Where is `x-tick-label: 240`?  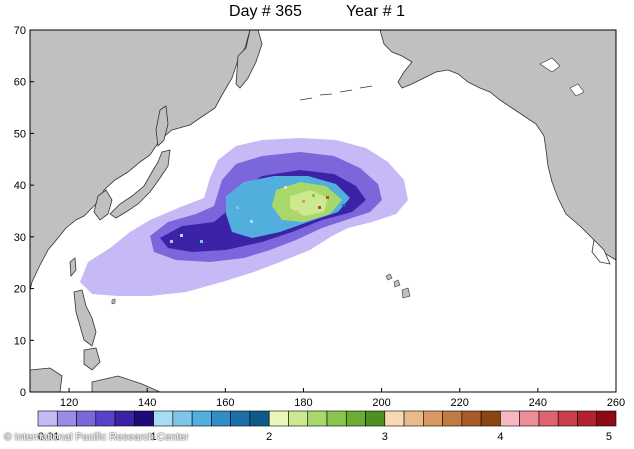
x-tick-label: 240 is located at coordinates (538, 403).